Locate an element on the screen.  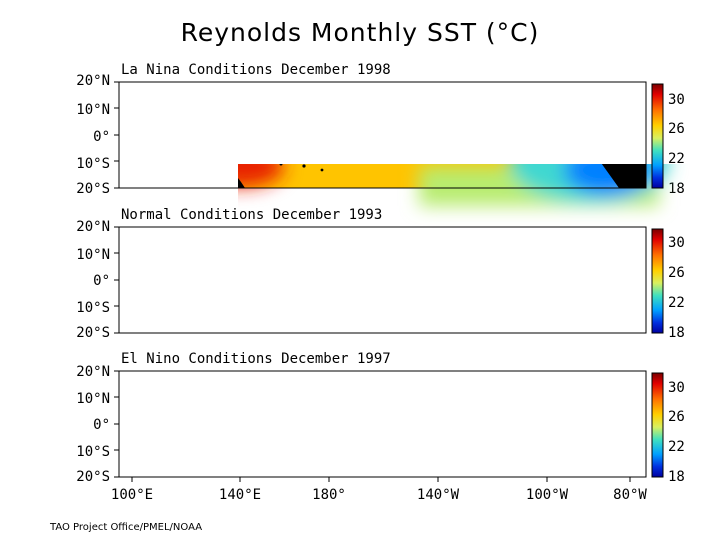
colorbar-normal is located at coordinates (657, 281).